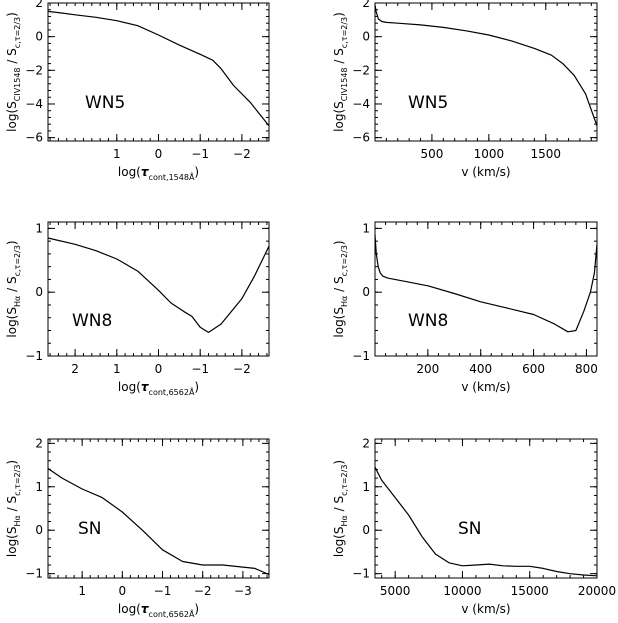  I want to click on x-tick-label: 2, so click(75, 369).